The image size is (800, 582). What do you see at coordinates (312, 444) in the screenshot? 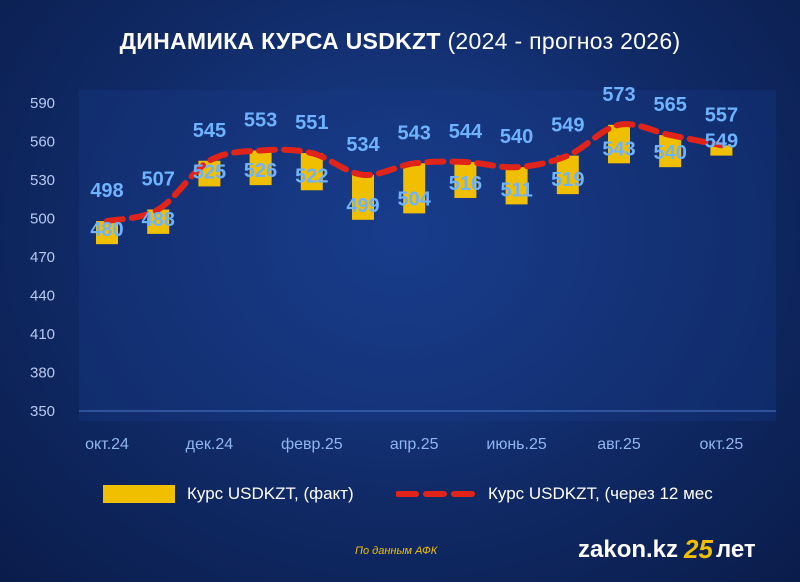
I see `x-tick-label: февр.25` at bounding box center [312, 444].